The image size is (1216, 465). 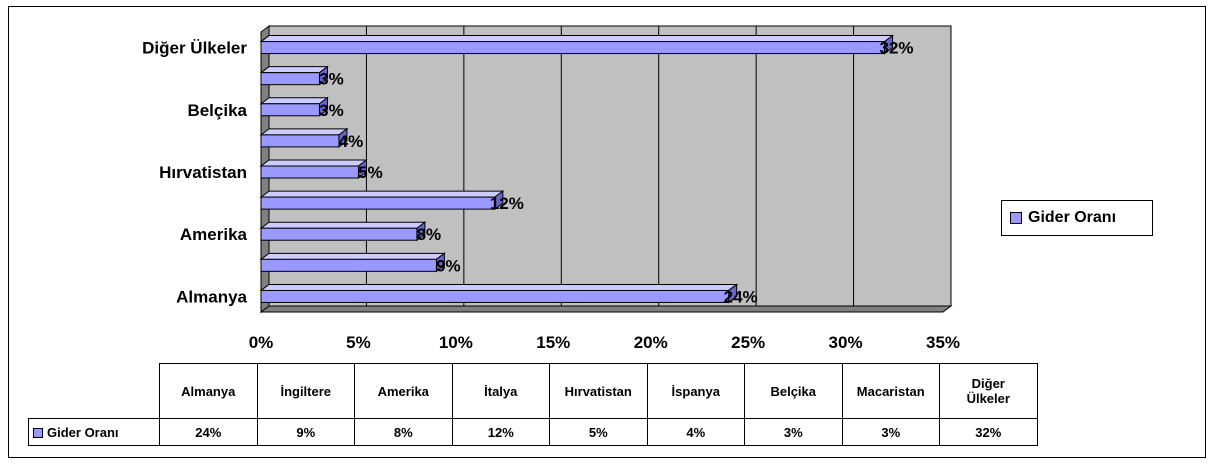 What do you see at coordinates (604, 342) in the screenshot?
I see `x-axis-ticks: 0% 5% 10% 15% 20% 25% 30% 35%` at bounding box center [604, 342].